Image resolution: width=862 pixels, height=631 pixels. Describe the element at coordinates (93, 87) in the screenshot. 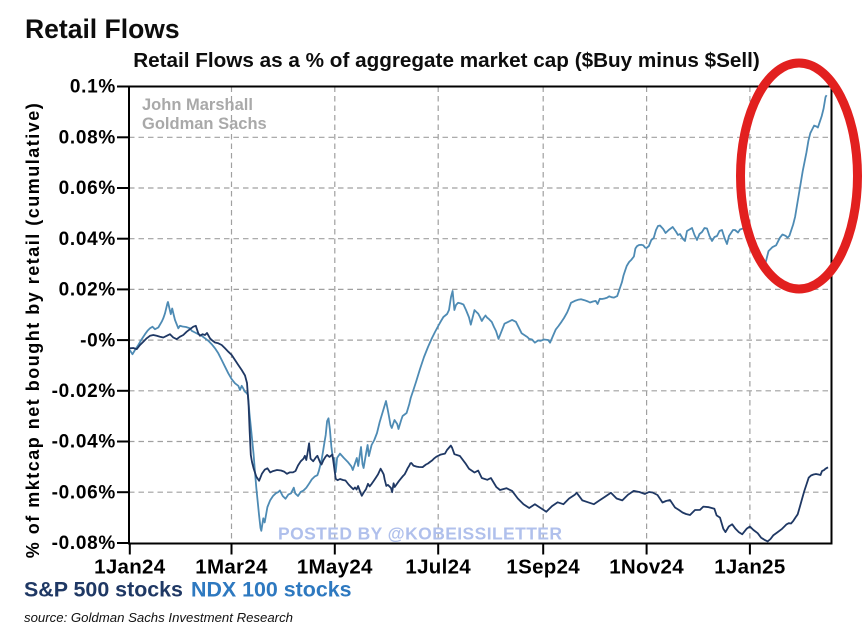

I see `svg-text: 0.1%` at that location.